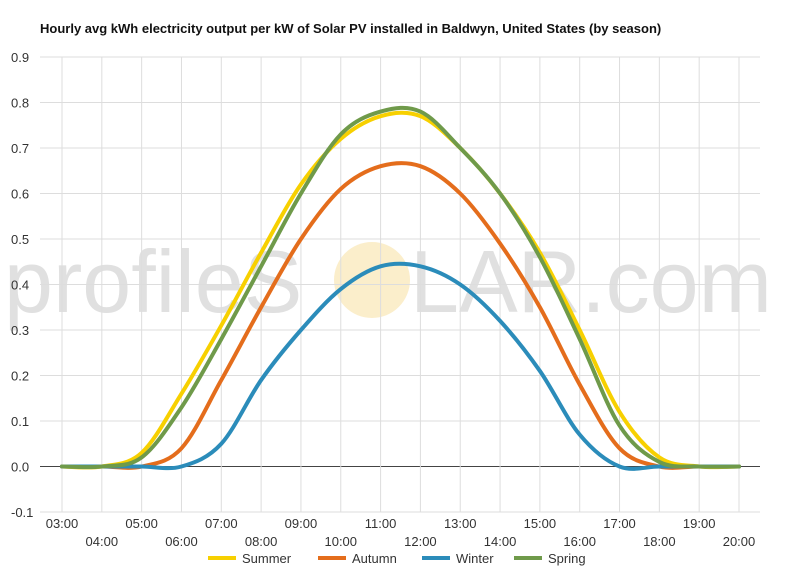 This screenshot has height=570, width=800. What do you see at coordinates (591, 281) in the screenshot?
I see `watermark-right: LAR.com` at bounding box center [591, 281].